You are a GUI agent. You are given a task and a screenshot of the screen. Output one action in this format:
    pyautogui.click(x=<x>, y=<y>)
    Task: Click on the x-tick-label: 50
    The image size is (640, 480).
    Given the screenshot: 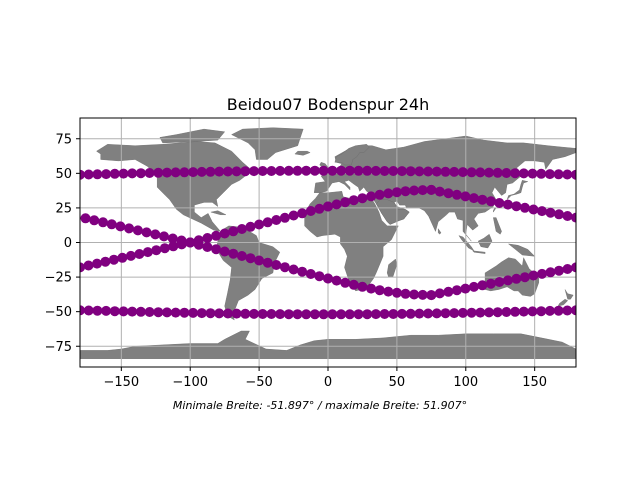 What is the action you would take?
    pyautogui.click(x=397, y=382)
    